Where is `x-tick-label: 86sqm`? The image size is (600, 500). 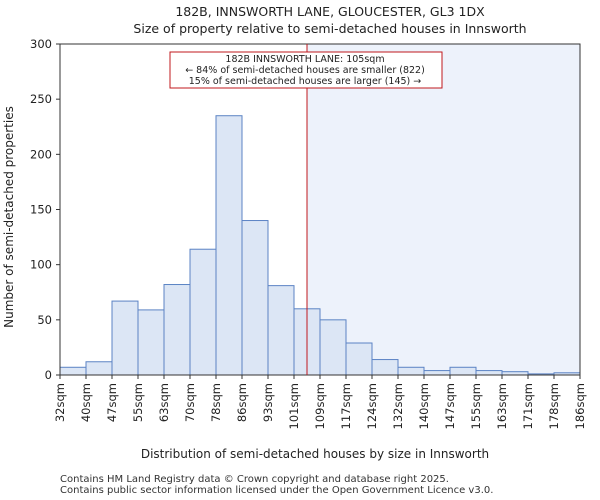
x-tick-label: 86sqm is located at coordinates (242, 402).